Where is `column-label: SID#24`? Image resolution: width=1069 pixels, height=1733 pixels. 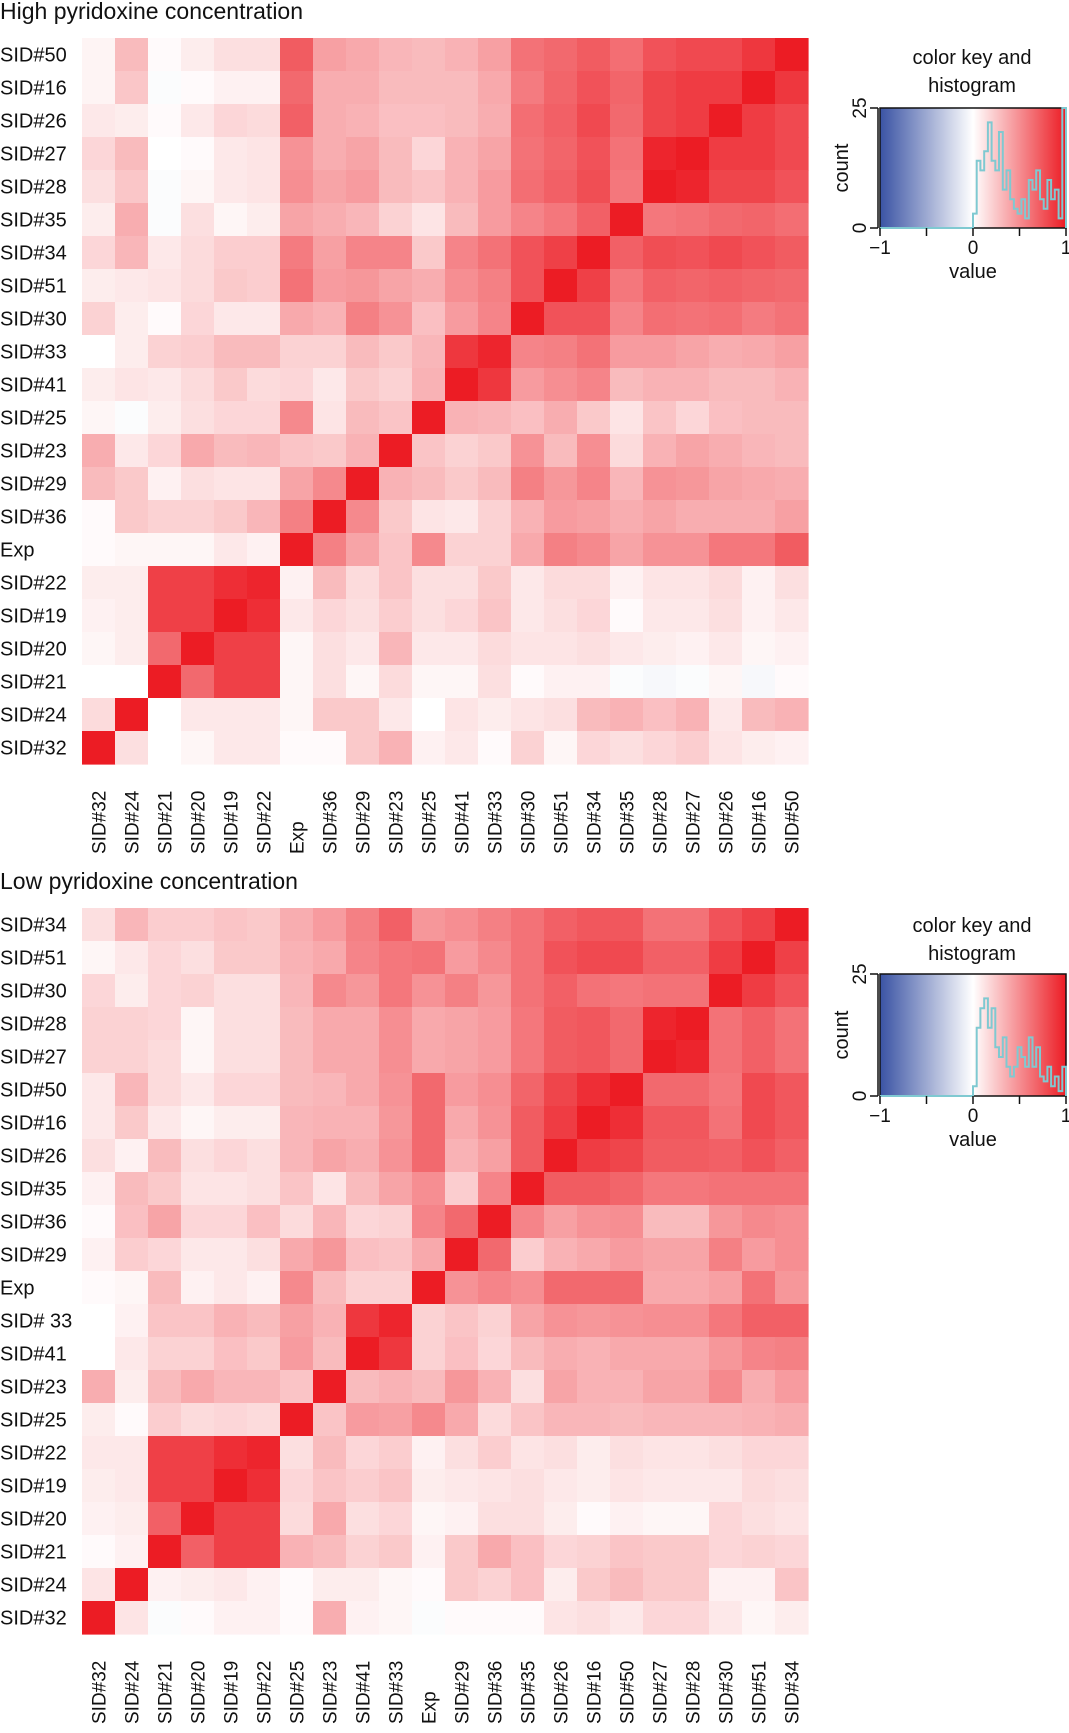 column-label: SID#24 is located at coordinates (133, 1692).